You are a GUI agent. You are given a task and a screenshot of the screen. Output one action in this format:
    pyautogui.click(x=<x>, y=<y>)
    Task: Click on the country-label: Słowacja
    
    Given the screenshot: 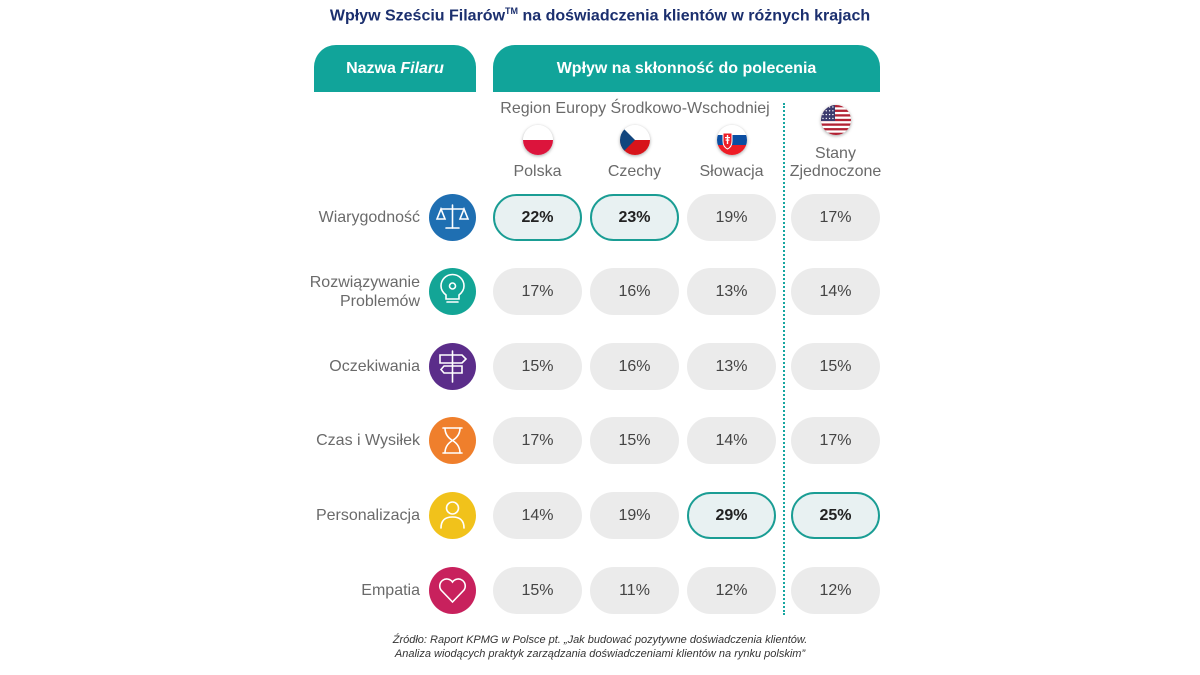 What is the action you would take?
    pyautogui.click(x=731, y=171)
    